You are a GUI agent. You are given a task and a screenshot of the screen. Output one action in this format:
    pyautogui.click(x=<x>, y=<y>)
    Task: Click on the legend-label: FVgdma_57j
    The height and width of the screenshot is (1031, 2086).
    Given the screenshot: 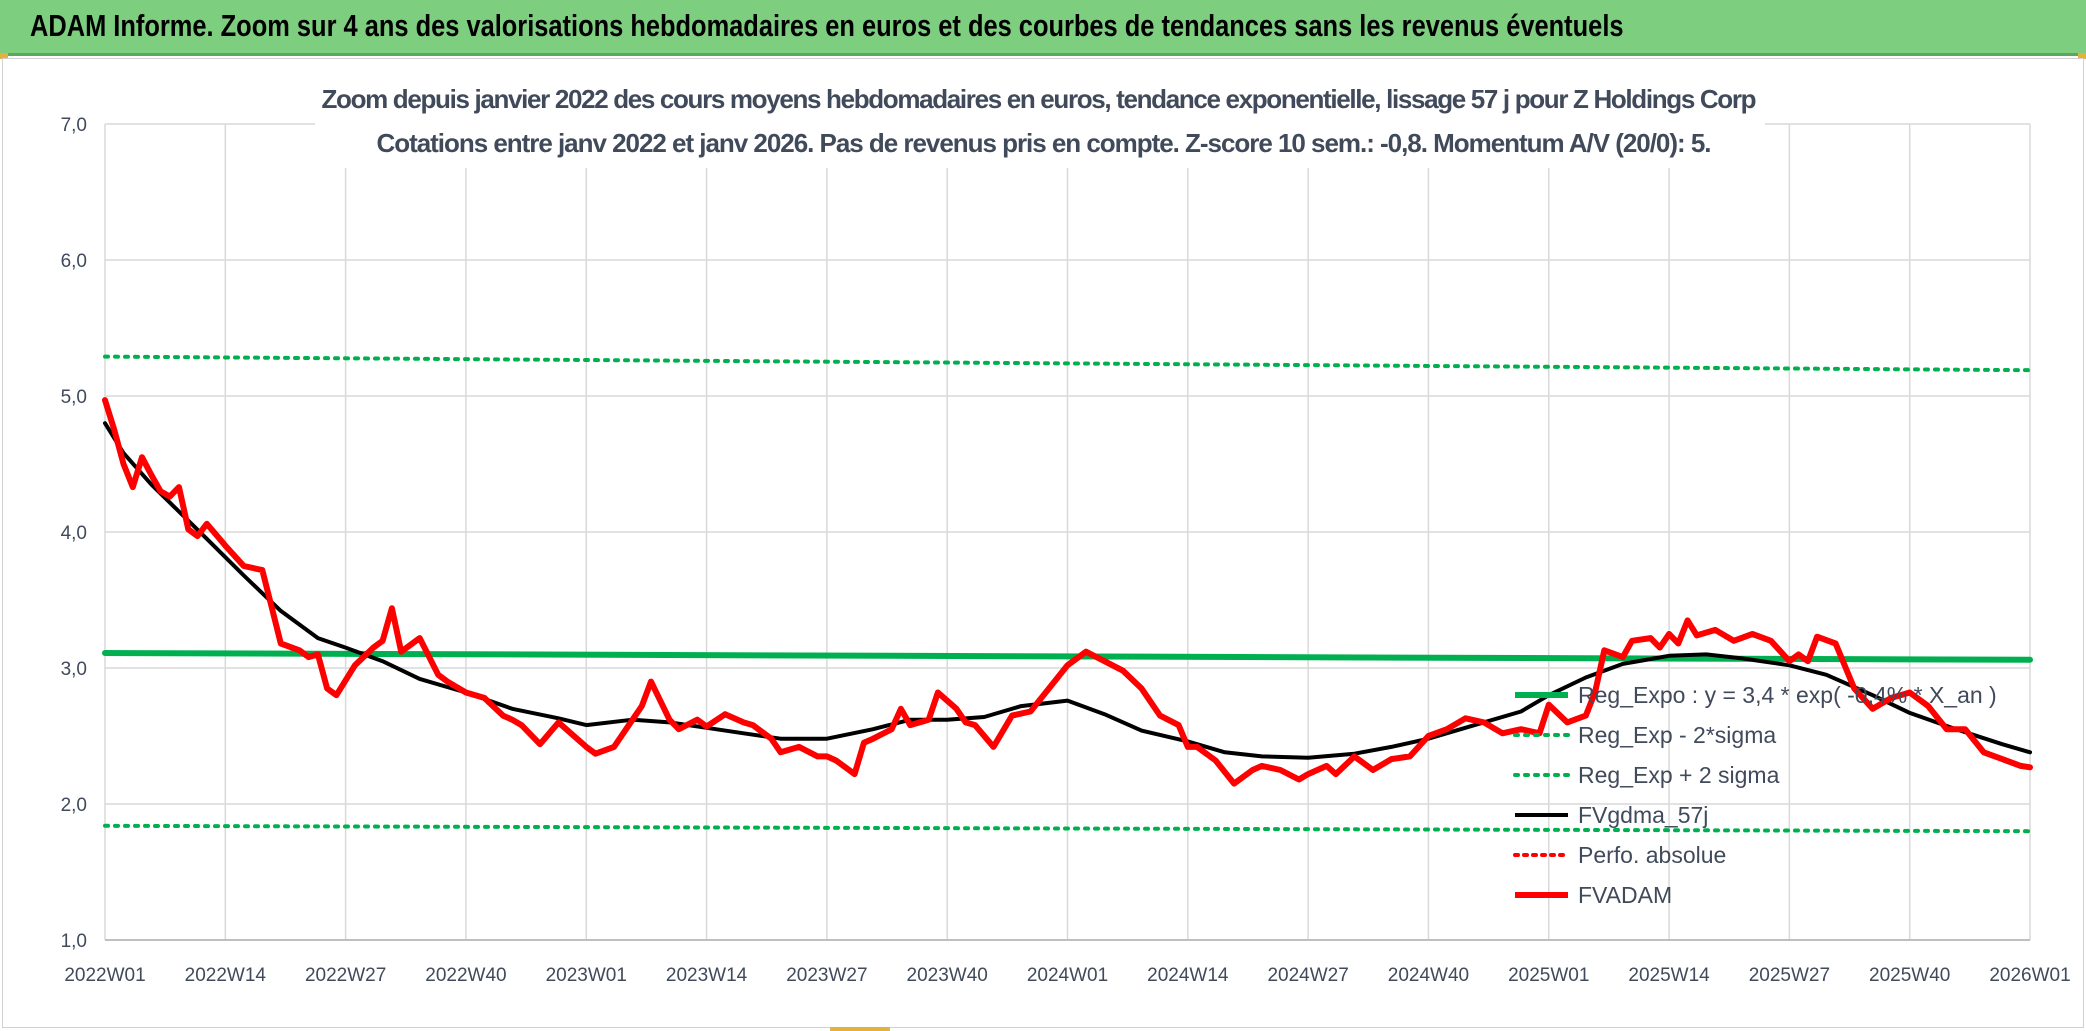 What is the action you would take?
    pyautogui.click(x=1643, y=815)
    